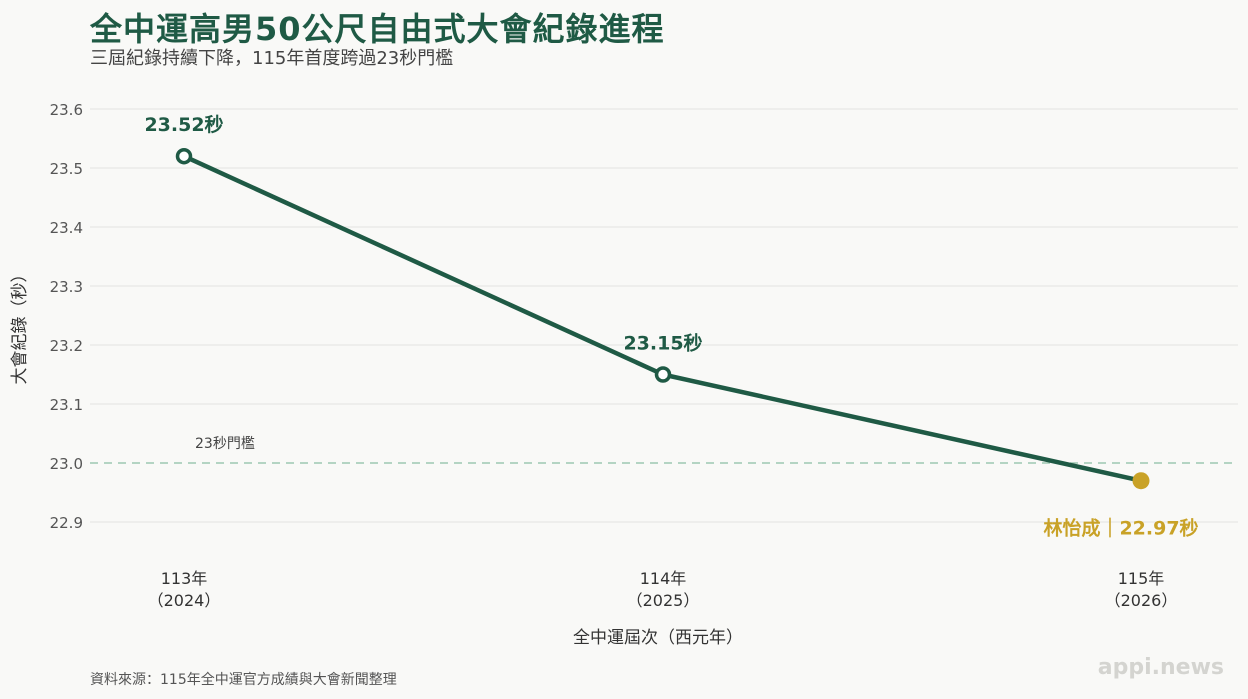 The width and height of the screenshot is (1248, 699). Describe the element at coordinates (663, 578) in the screenshot. I see `x-tick-label: 114年` at that location.